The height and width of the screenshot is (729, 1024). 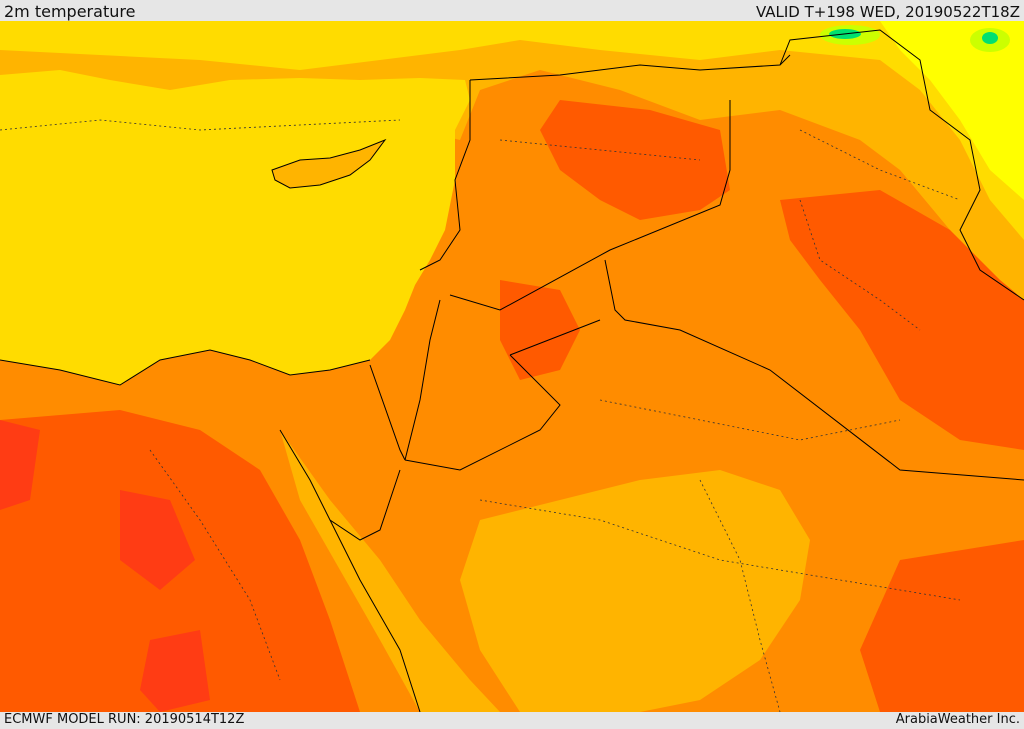 What do you see at coordinates (329, 163) in the screenshot?
I see `cyprus-island` at bounding box center [329, 163].